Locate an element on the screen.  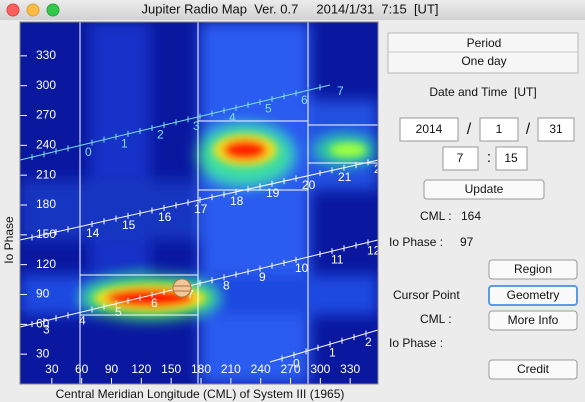
cml-value: 164 is located at coordinates (471, 216).